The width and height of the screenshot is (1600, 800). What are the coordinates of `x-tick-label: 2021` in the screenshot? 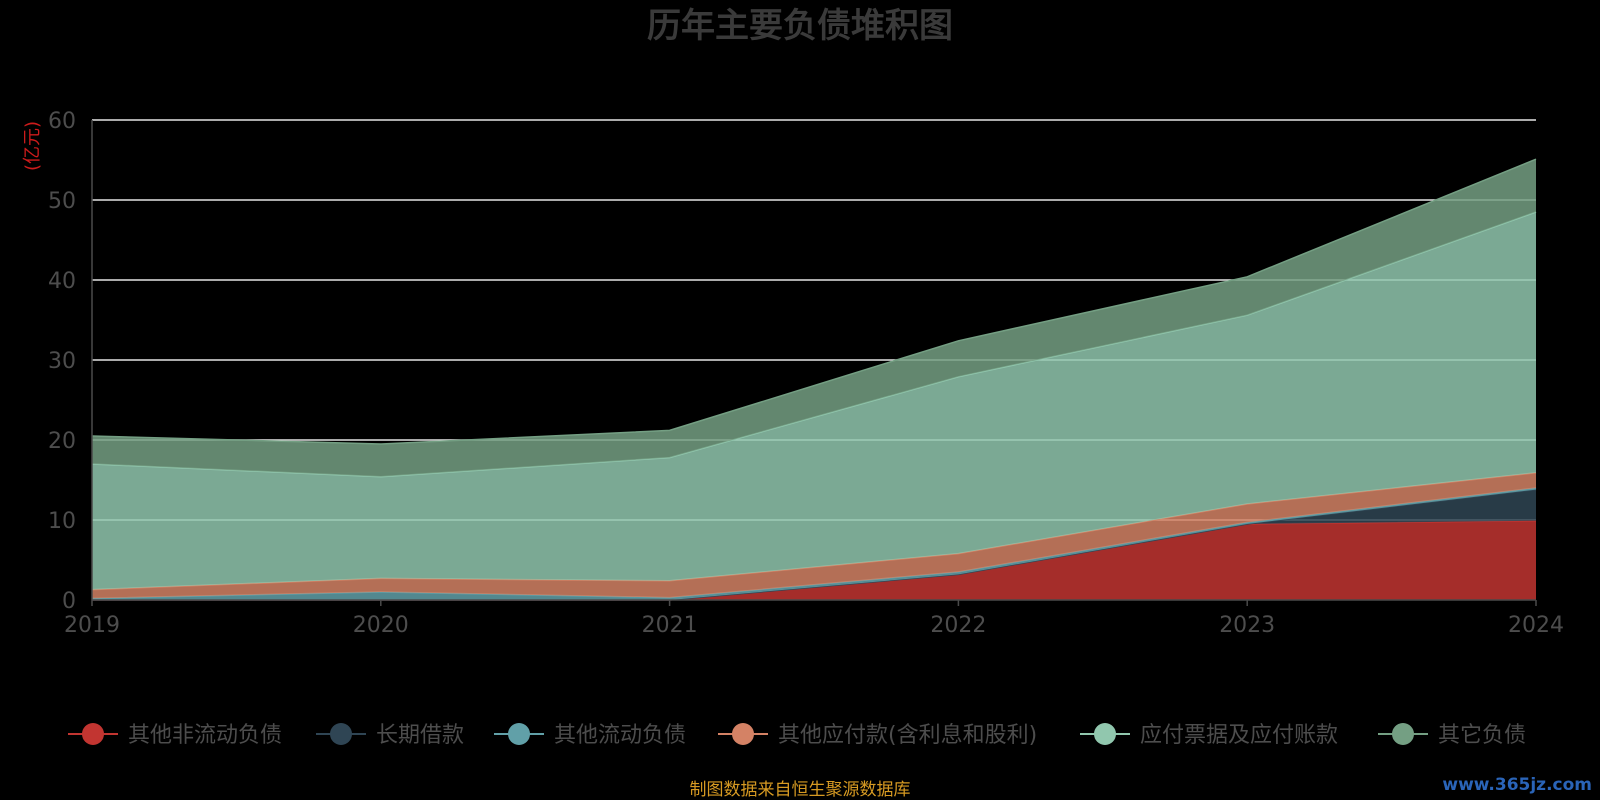 It's located at (670, 625).